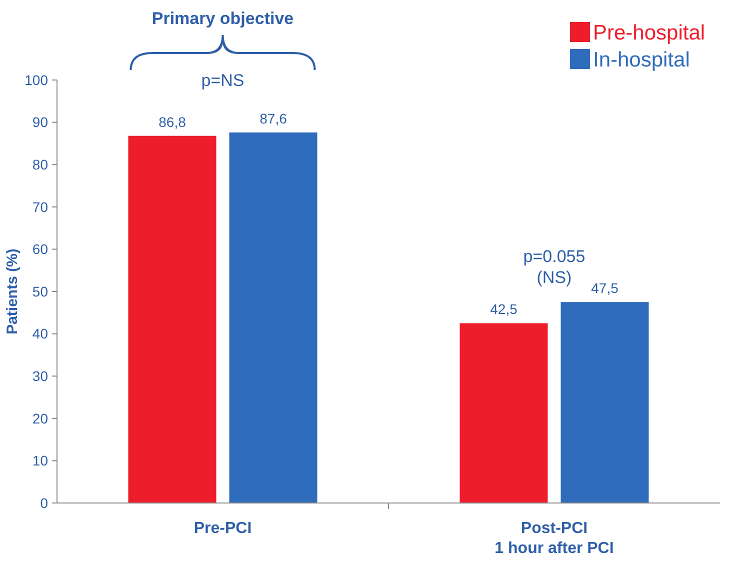 The image size is (730, 570). I want to click on y-tick-label: 50, so click(40, 291).